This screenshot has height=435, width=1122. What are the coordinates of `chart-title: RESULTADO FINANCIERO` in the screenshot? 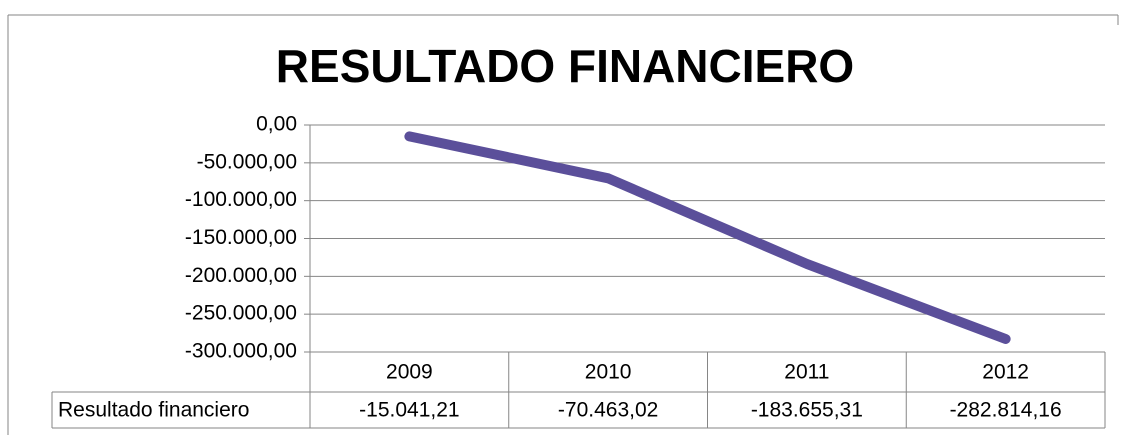 It's located at (565, 66).